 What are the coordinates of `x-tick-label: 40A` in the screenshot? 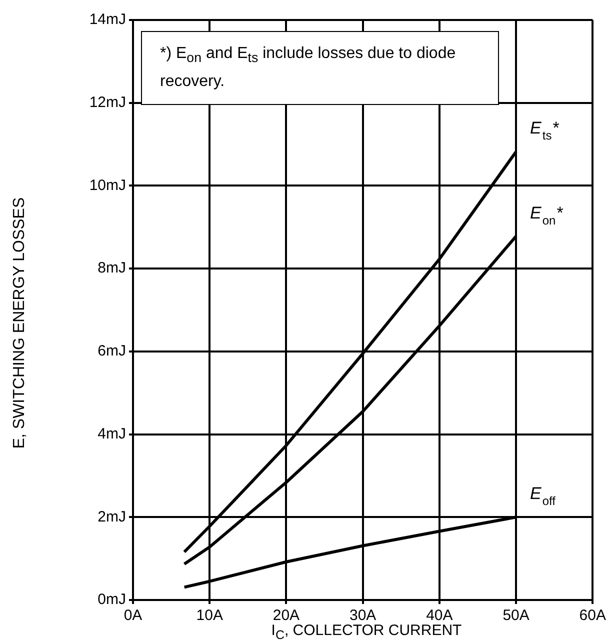 It's located at (439, 615).